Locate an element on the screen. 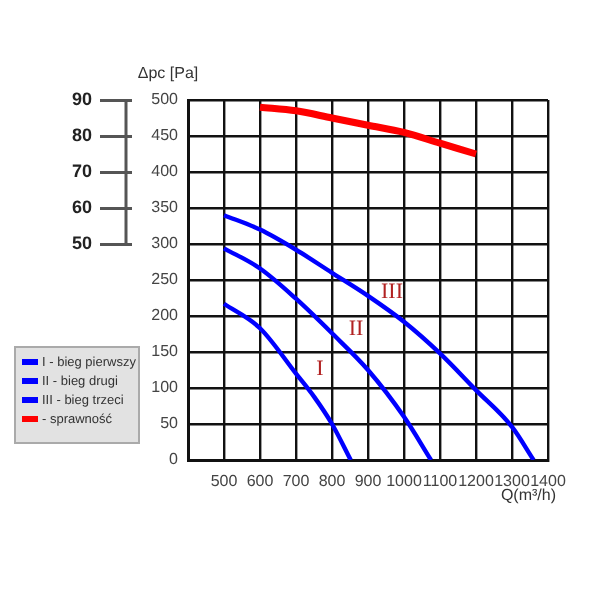 This screenshot has height=600, width=600. y-tick-label: 250 is located at coordinates (165, 279).